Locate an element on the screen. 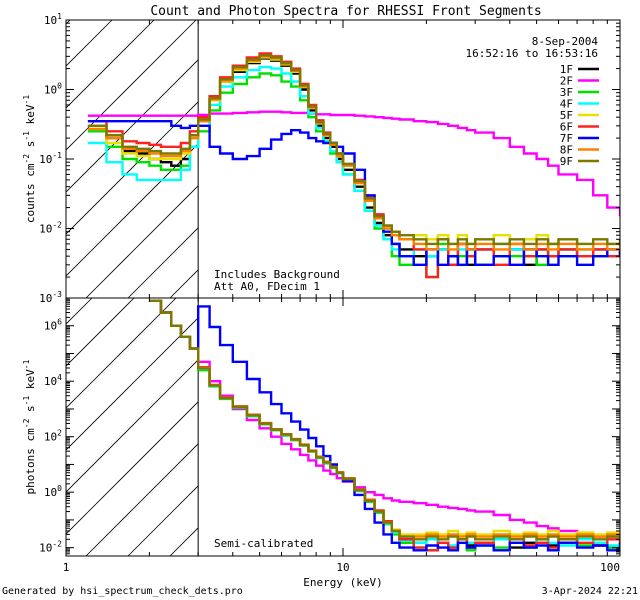  photons-y-axis-label: photons cm-2 s-1 keV-1 is located at coordinates (29, 426).